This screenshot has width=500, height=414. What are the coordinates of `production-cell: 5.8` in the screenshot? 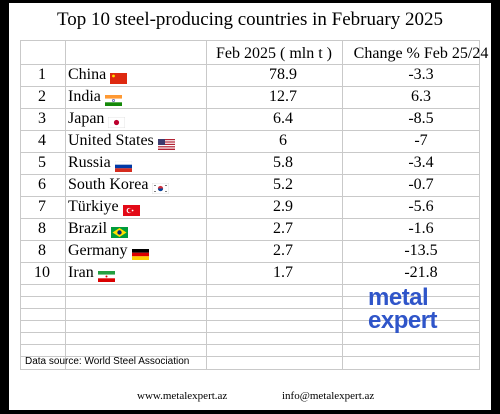 It's located at (283, 162).